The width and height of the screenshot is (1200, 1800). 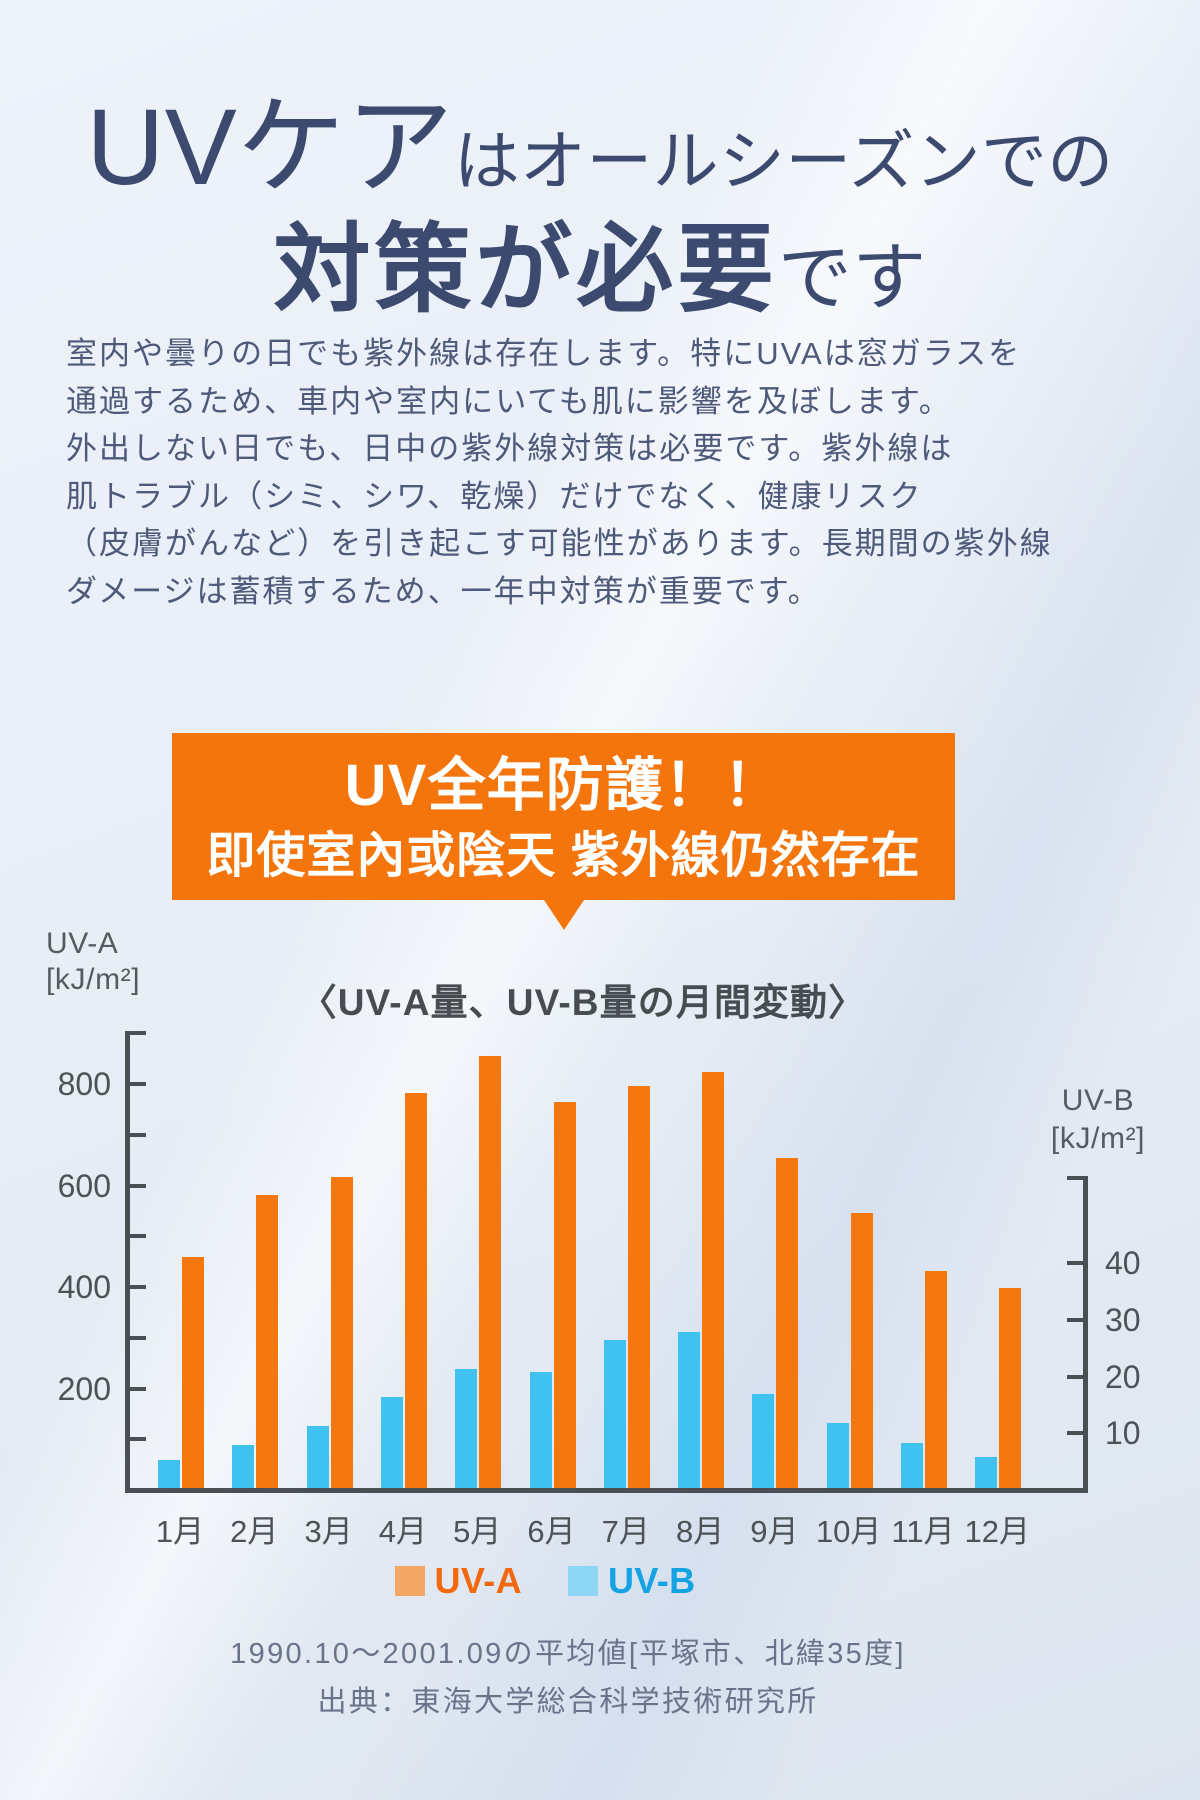 What do you see at coordinates (564, 1295) in the screenshot?
I see `bar-uva-6月` at bounding box center [564, 1295].